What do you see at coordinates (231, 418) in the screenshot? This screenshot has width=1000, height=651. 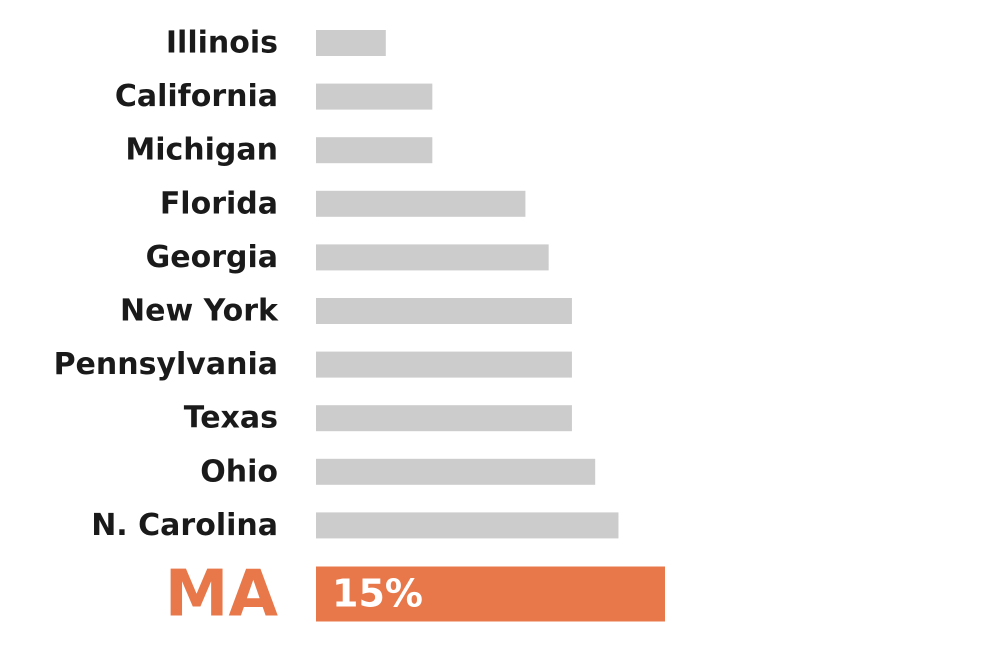 I see `y-tick-label: Texas` at bounding box center [231, 418].